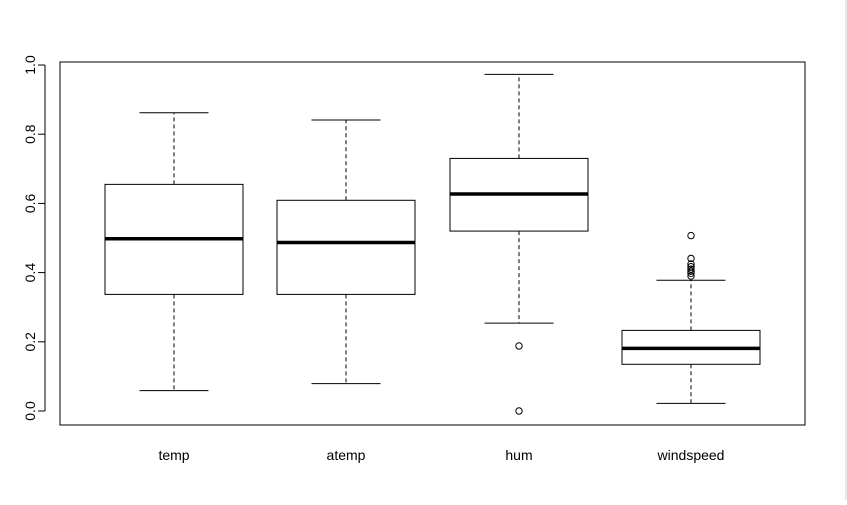 The image size is (847, 505). Describe the element at coordinates (174, 252) in the screenshot. I see `box-temp` at that location.